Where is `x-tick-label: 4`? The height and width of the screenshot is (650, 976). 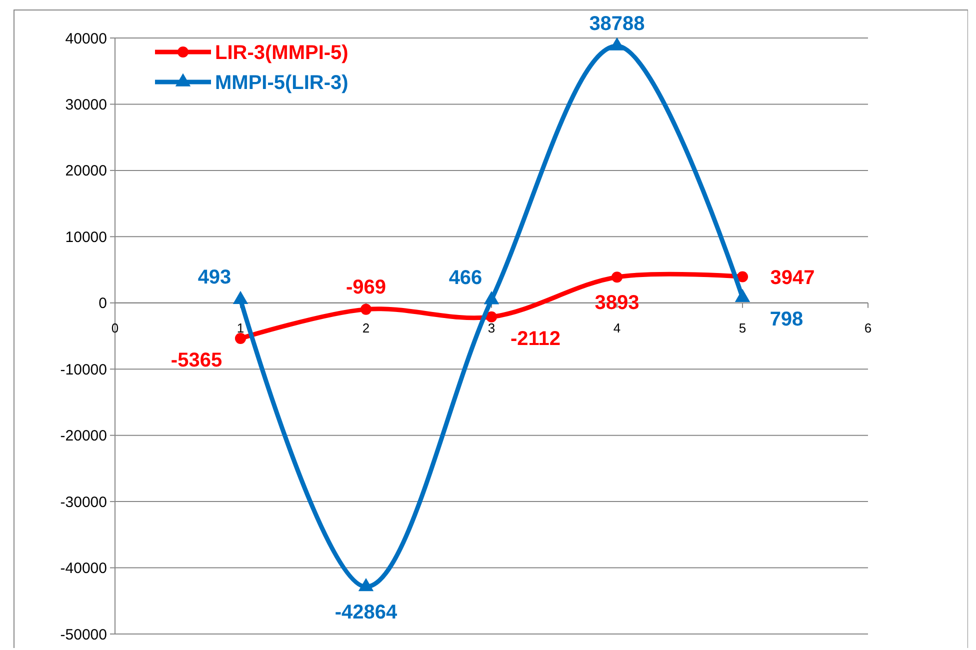 x-tick-label: 4 is located at coordinates (617, 328).